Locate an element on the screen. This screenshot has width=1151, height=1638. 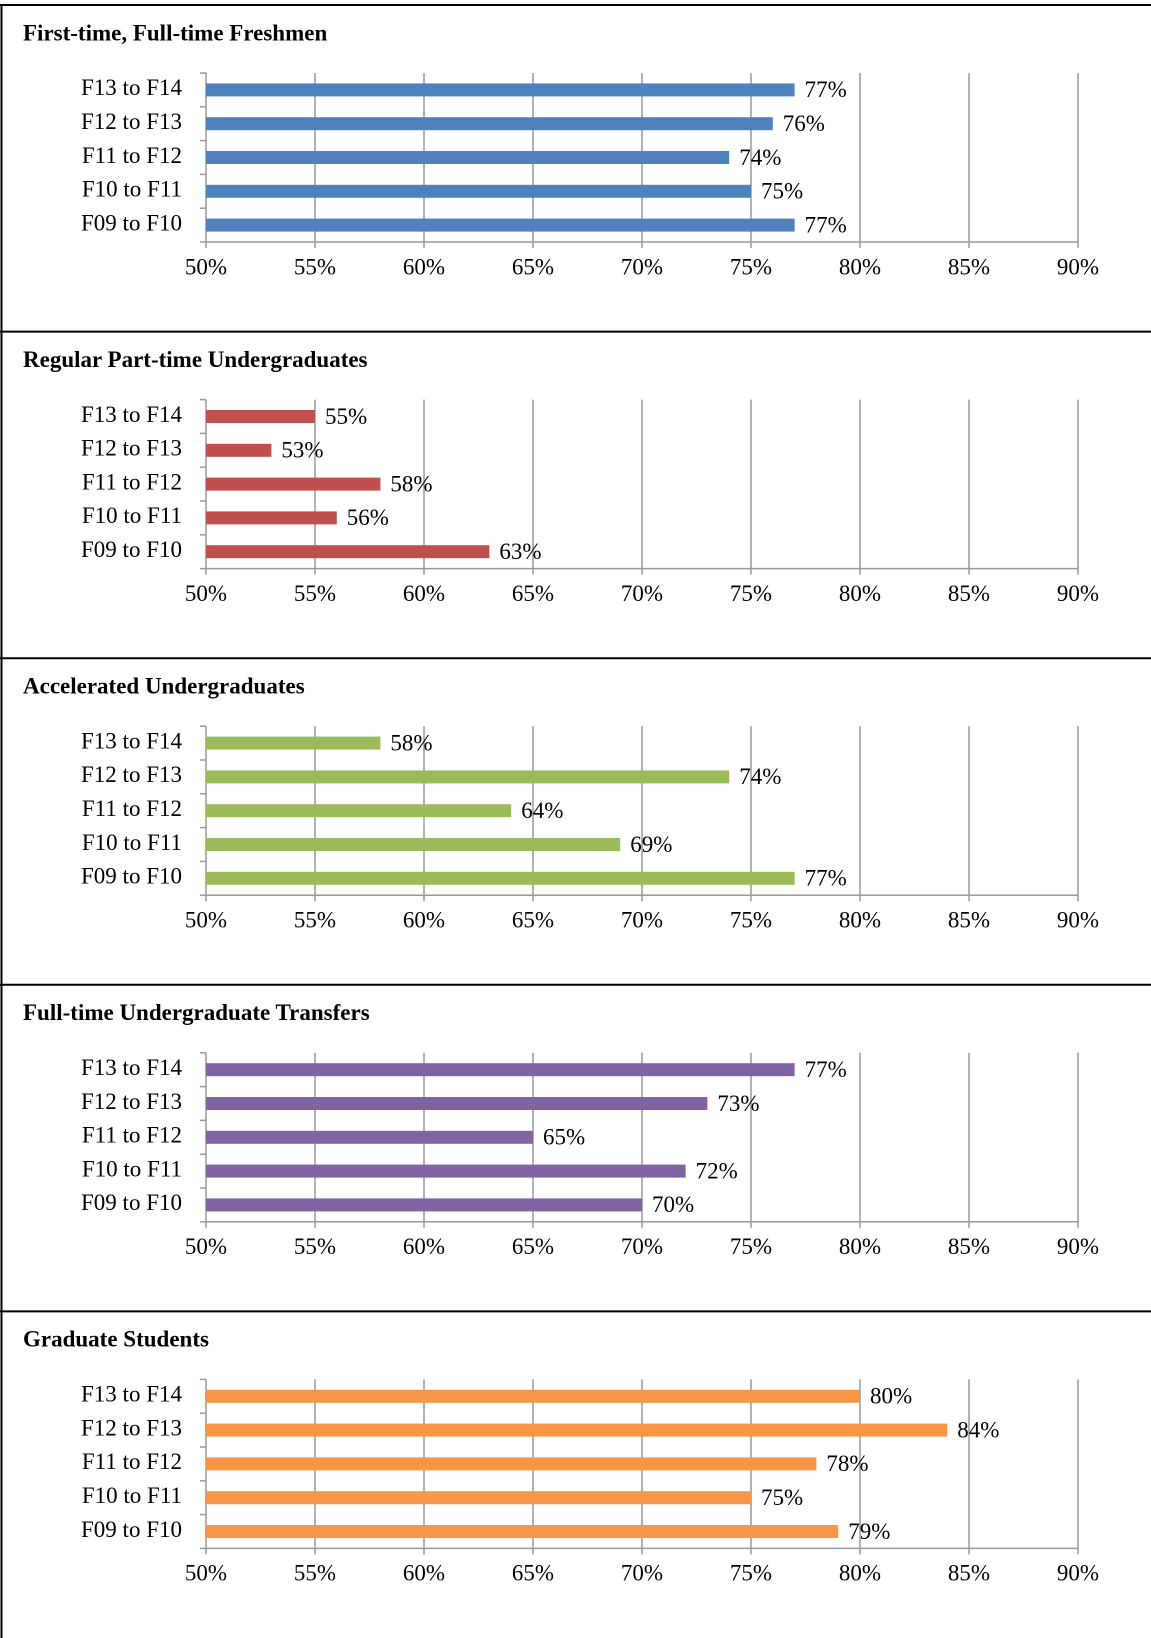
chart-title: Regular Part-time Undergraduates is located at coordinates (195, 359).